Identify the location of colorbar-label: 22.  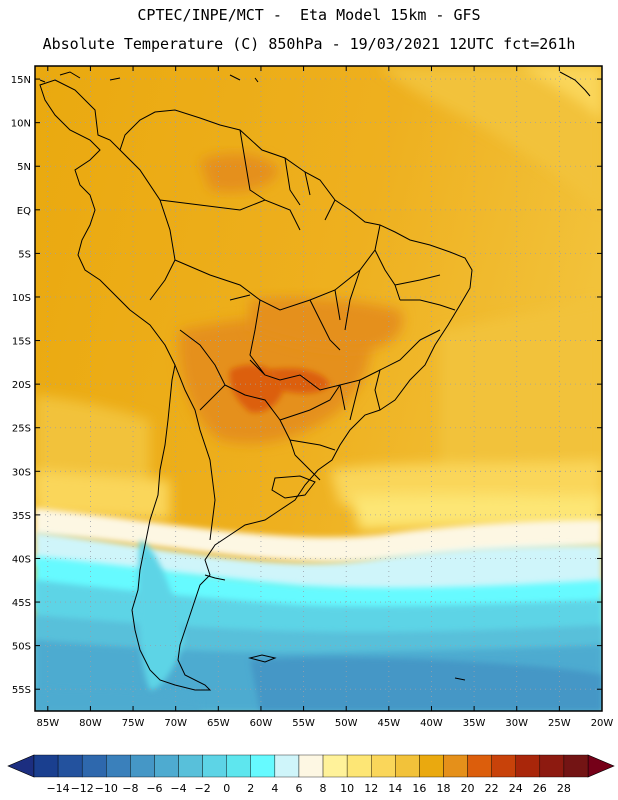
(492, 788).